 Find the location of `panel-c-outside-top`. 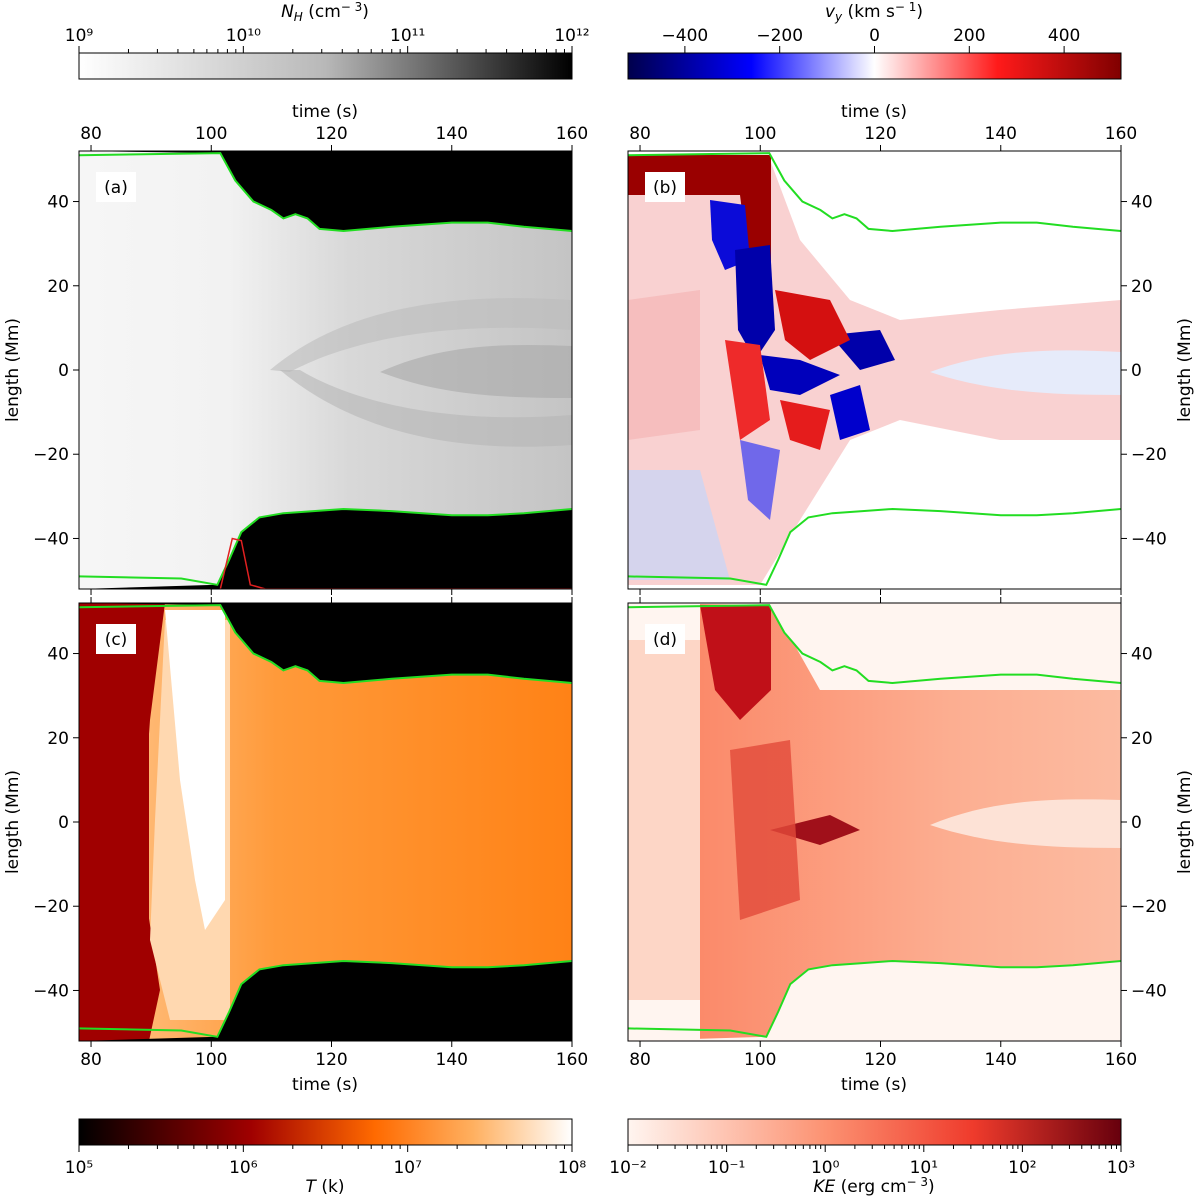

panel-c-outside-top is located at coordinates (325, 643).